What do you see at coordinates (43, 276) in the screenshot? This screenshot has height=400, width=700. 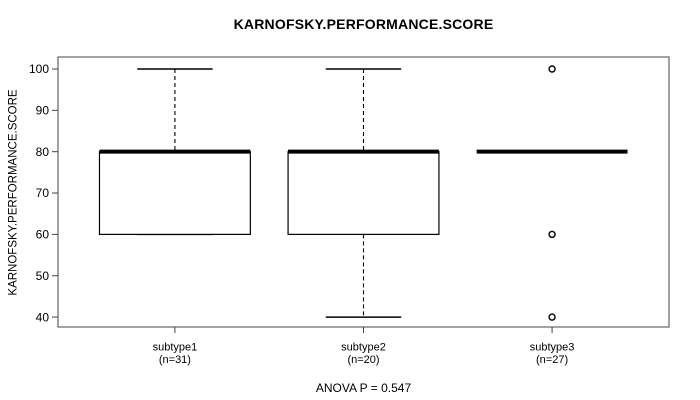 I see `y-tick-label-50: 50` at bounding box center [43, 276].